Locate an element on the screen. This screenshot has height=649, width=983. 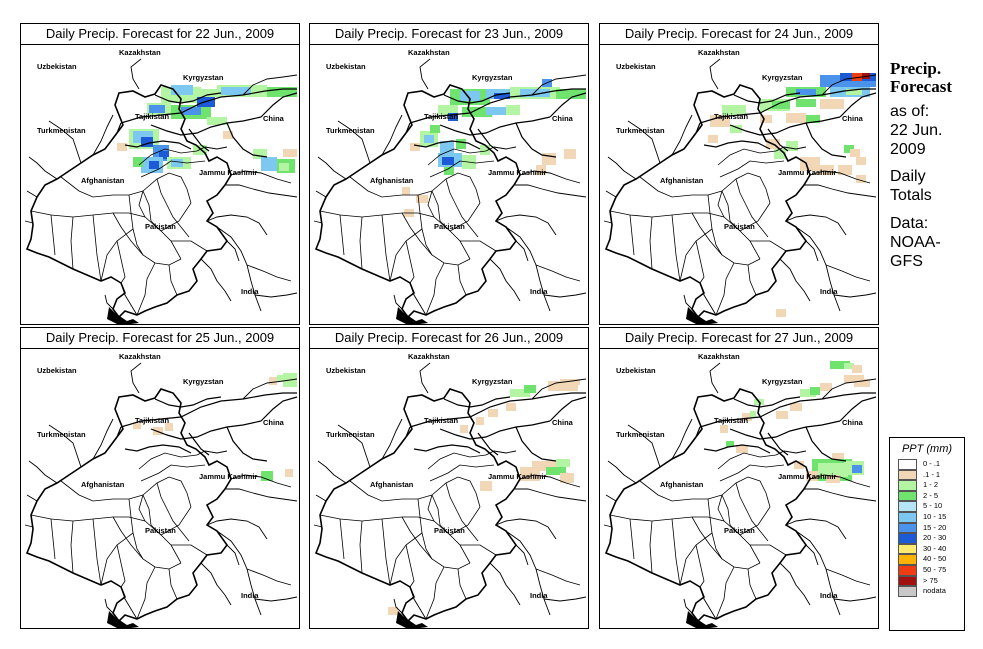
legend-item: 5 - 10 is located at coordinates (927, 506).